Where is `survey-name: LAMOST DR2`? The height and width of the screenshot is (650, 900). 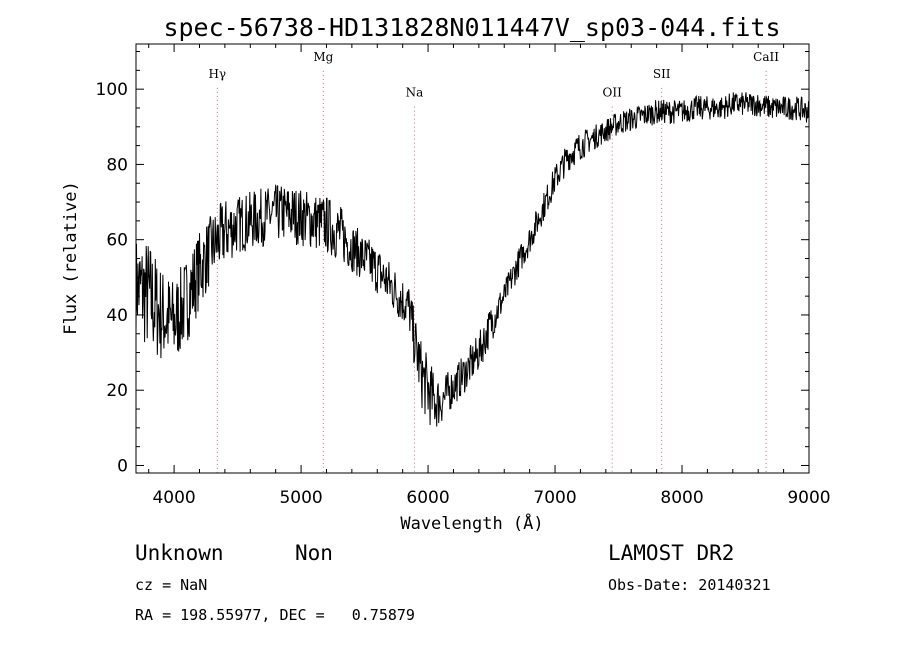
survey-name: LAMOST DR2 is located at coordinates (671, 553).